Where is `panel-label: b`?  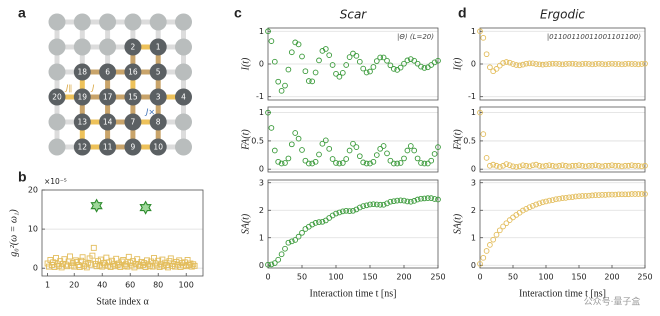 panel-label: b is located at coordinates (22, 177).